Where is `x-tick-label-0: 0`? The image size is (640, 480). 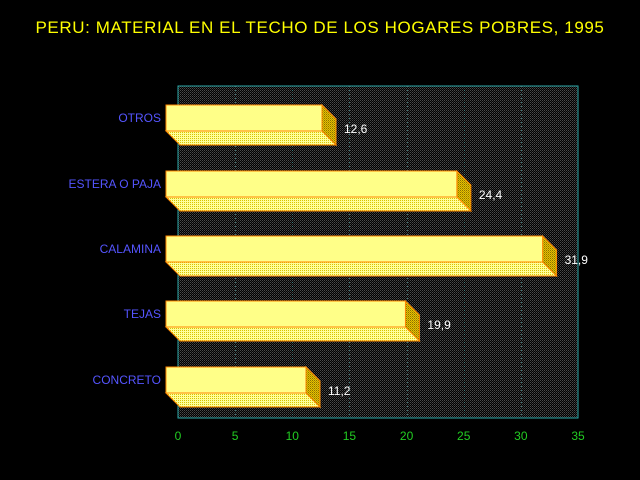
x-tick-label-0: 0 is located at coordinates (178, 436).